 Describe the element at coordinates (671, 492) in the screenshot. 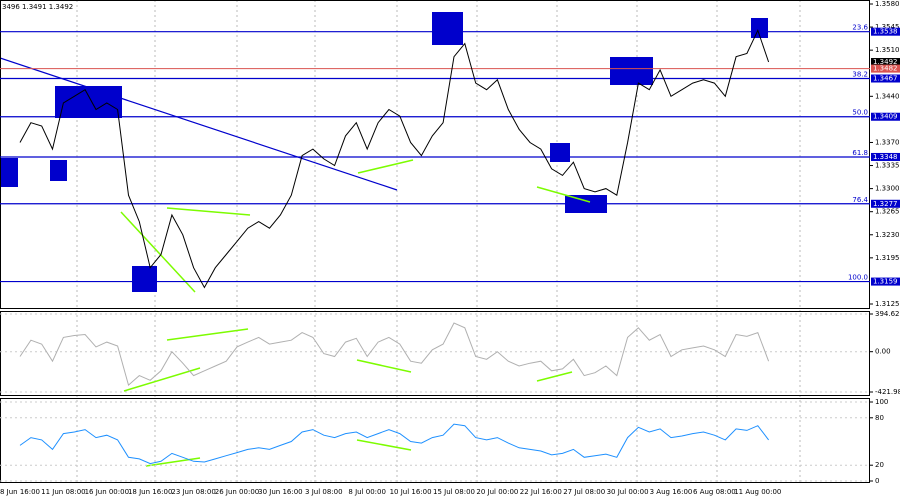

I see `x-tick-label: 3 Aug 16:00` at that location.